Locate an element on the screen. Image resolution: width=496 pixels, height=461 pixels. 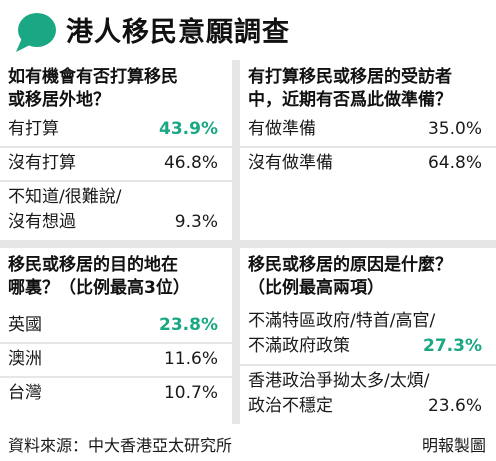
question-line: 中，近期有否爲此做準備？ is located at coordinates (350, 100).